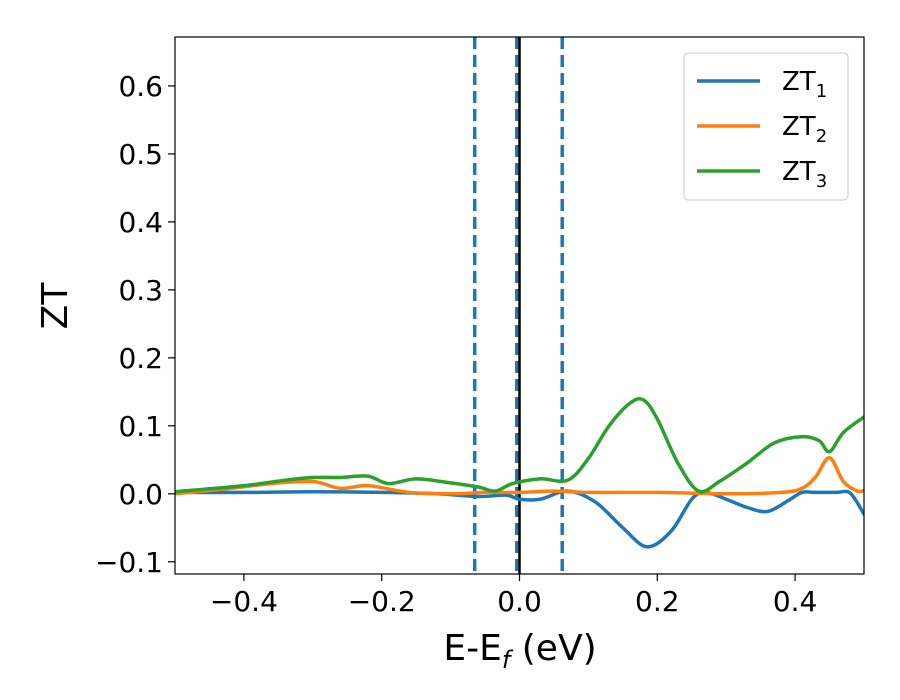 The width and height of the screenshot is (900, 700). Describe the element at coordinates (795, 601) in the screenshot. I see `x-tick-label: 0.4` at that location.